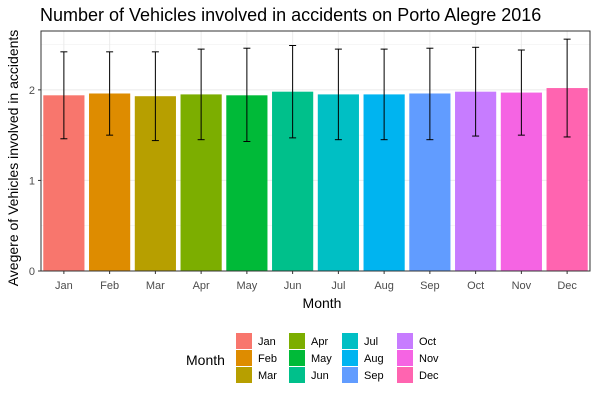 The width and height of the screenshot is (600, 405). I want to click on x-tick-label: May, so click(246, 286).